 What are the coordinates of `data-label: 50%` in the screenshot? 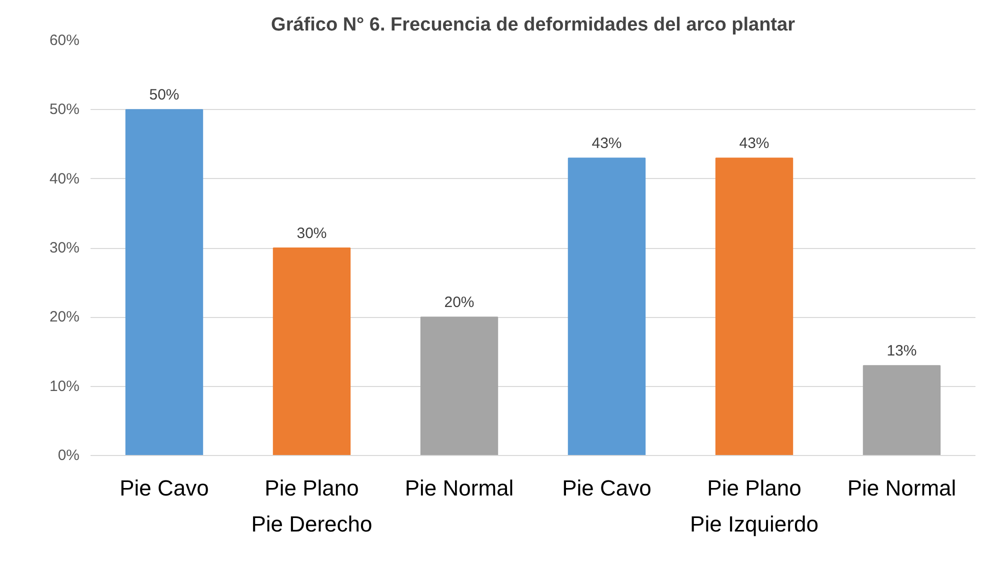 It's located at (164, 95).